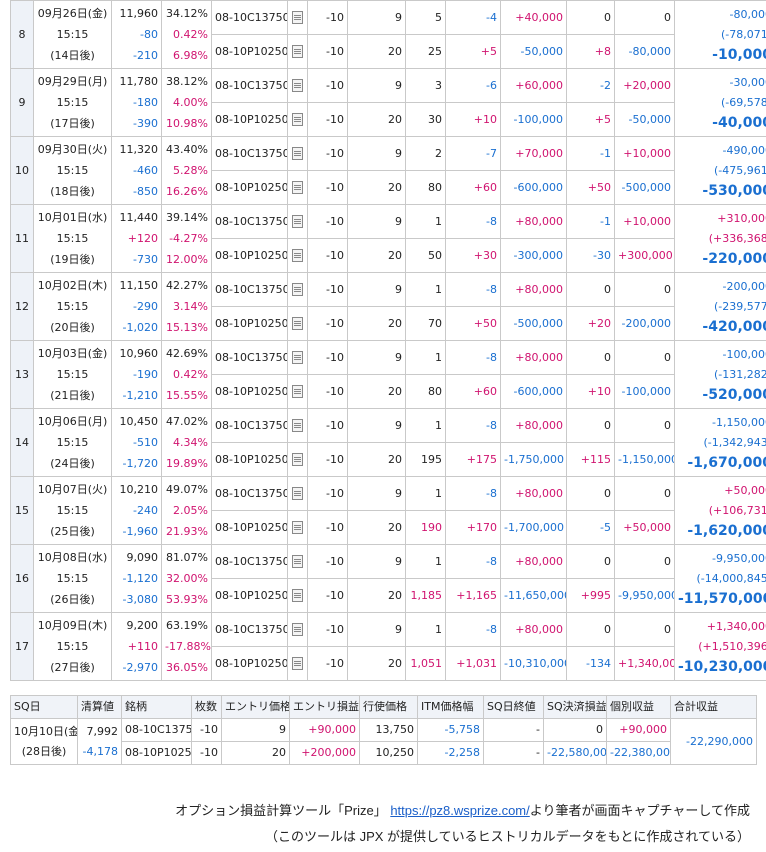 This screenshot has height=852, width=766. Describe the element at coordinates (136, 646) in the screenshot. I see `underlying-price-cell: 9,200 +110 -2,970` at that location.